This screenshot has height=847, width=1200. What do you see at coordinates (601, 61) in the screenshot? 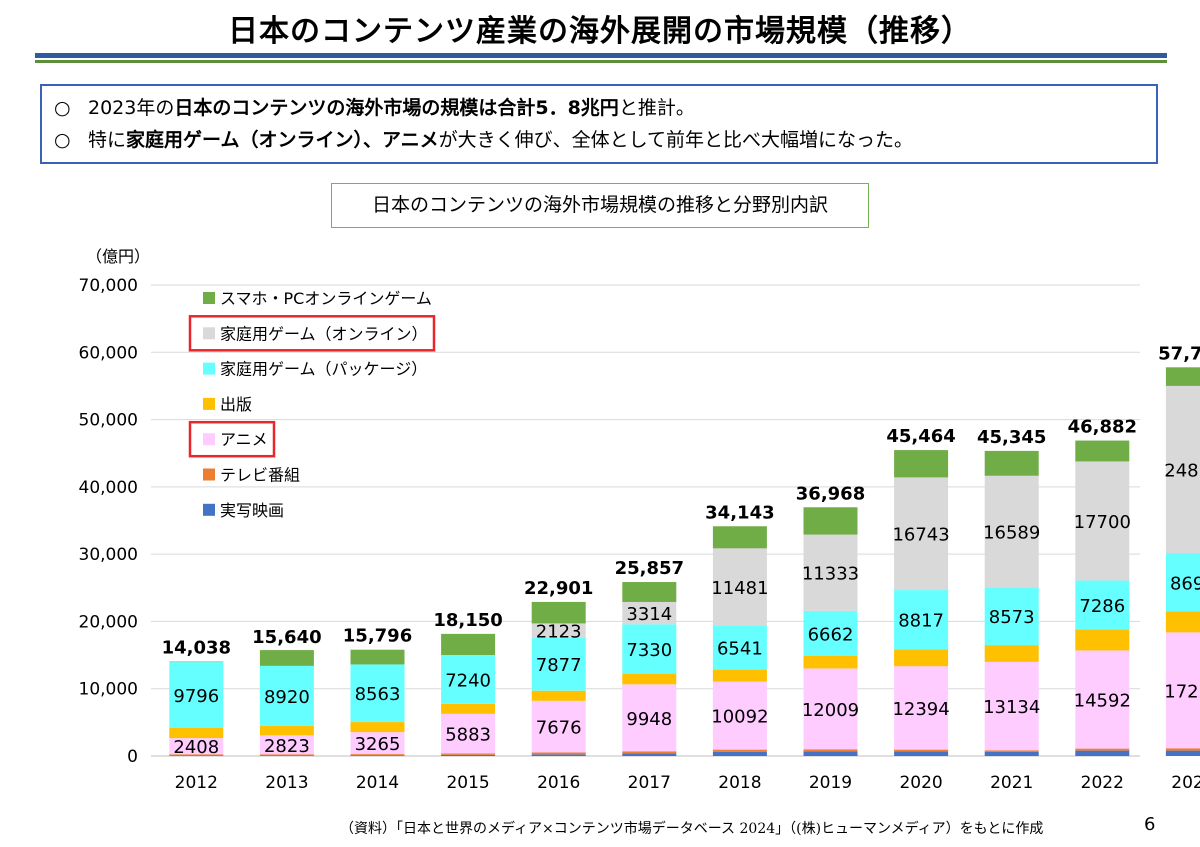
I see `title-underline-green` at bounding box center [601, 61].